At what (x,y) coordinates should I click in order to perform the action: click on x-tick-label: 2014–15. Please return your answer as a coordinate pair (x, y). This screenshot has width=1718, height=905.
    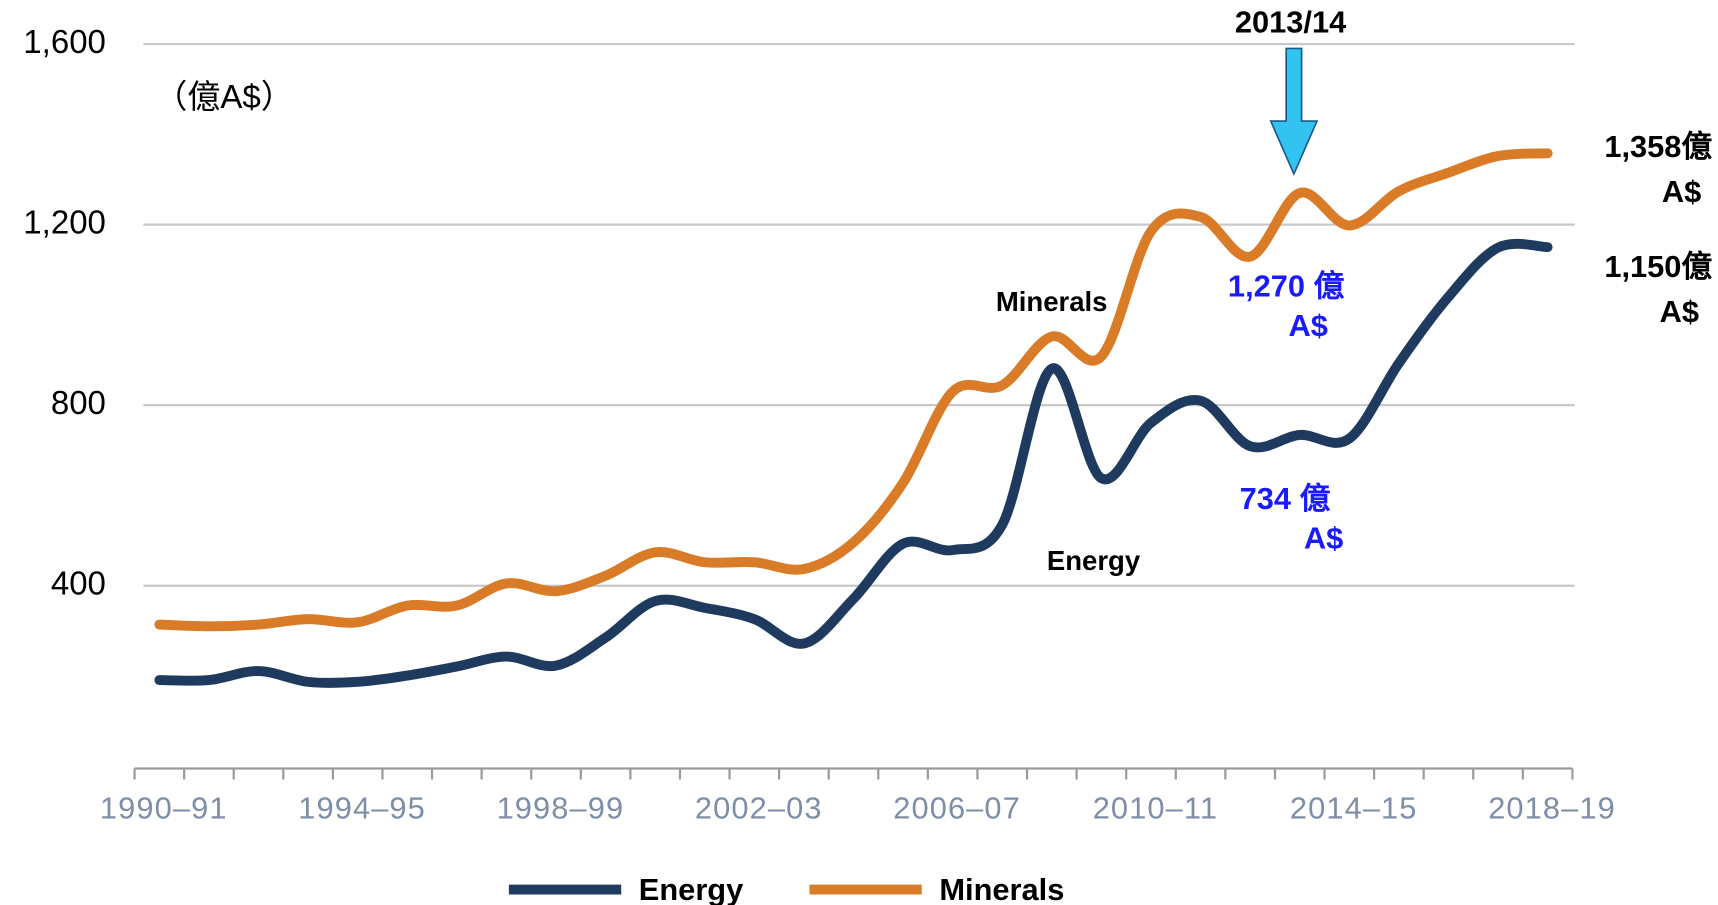
    Looking at the image, I should click on (1354, 807).